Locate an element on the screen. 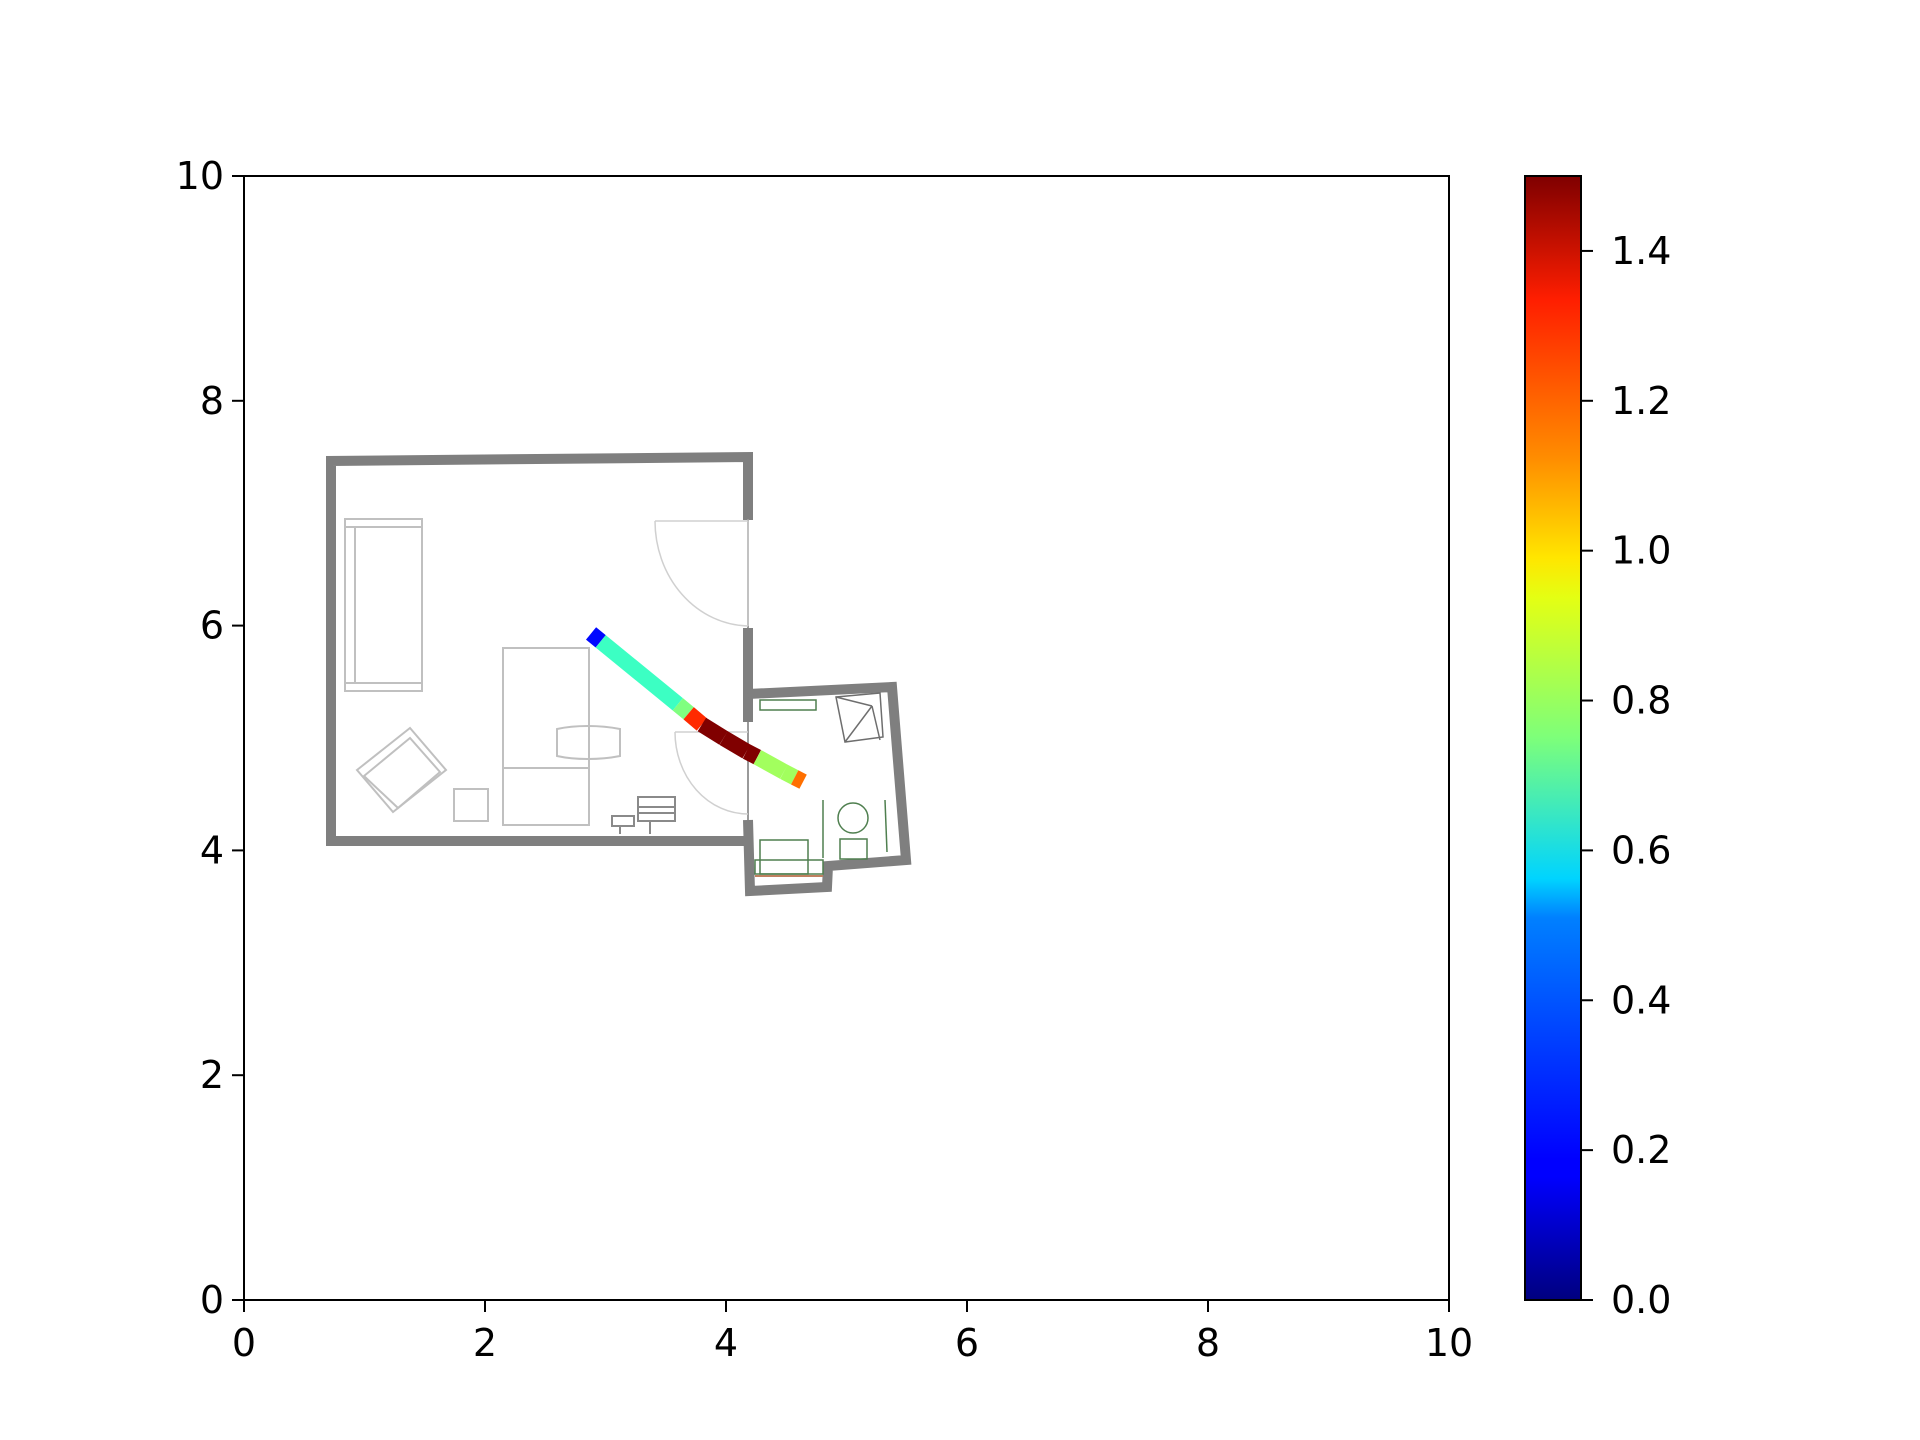 Image resolution: width=1920 pixels, height=1440 pixels. y-tick-label: 10 is located at coordinates (200, 176).